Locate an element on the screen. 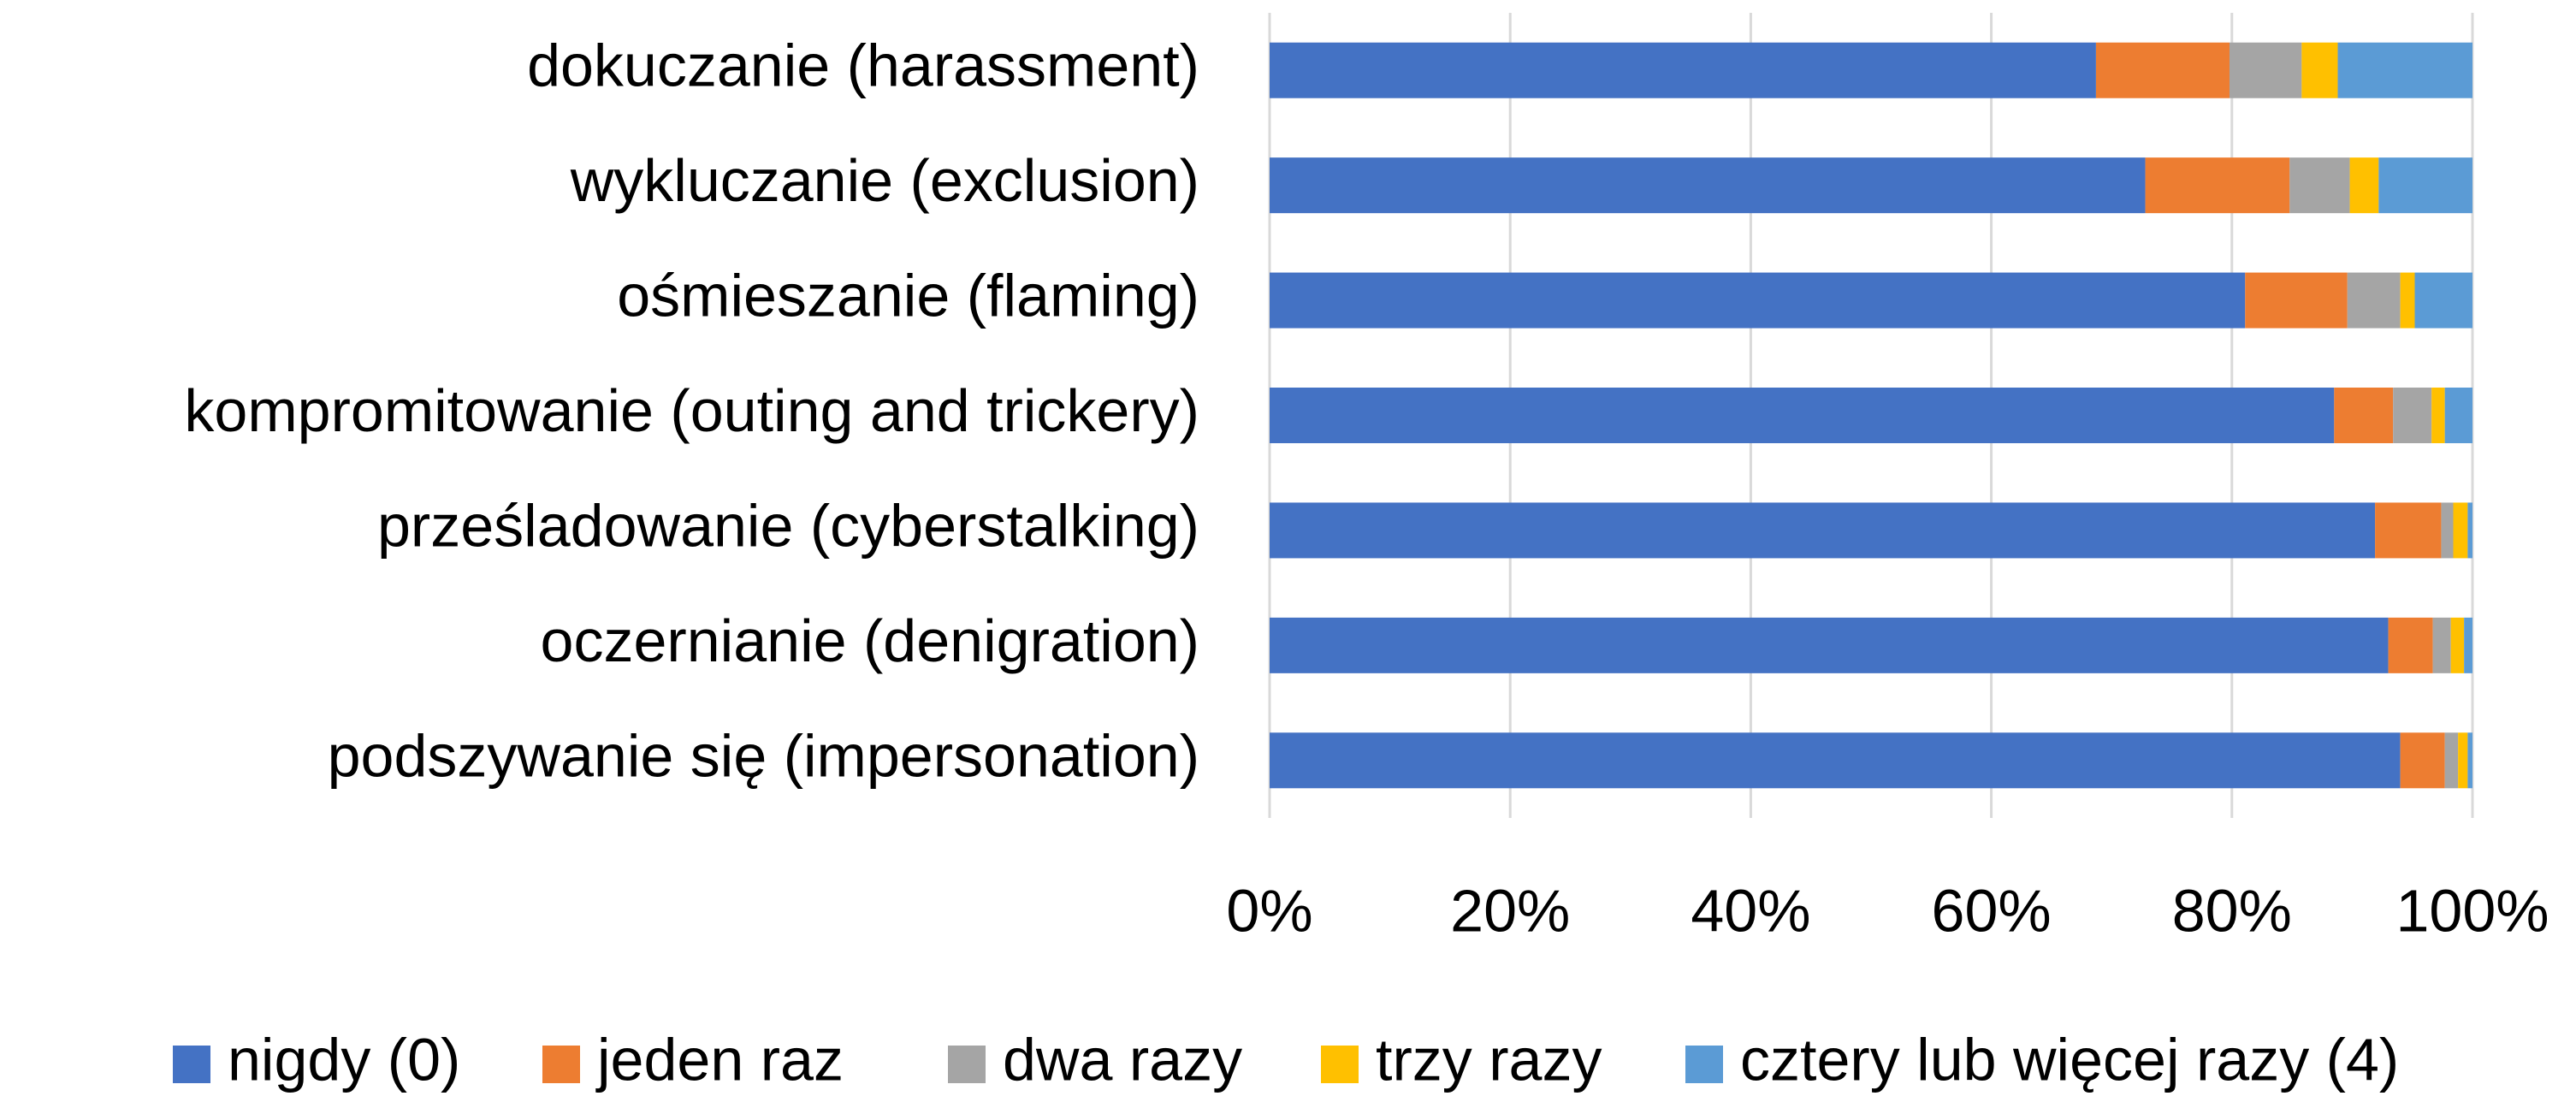  y-tick-label: prześladowanie (cyberstalking) is located at coordinates (788, 525).